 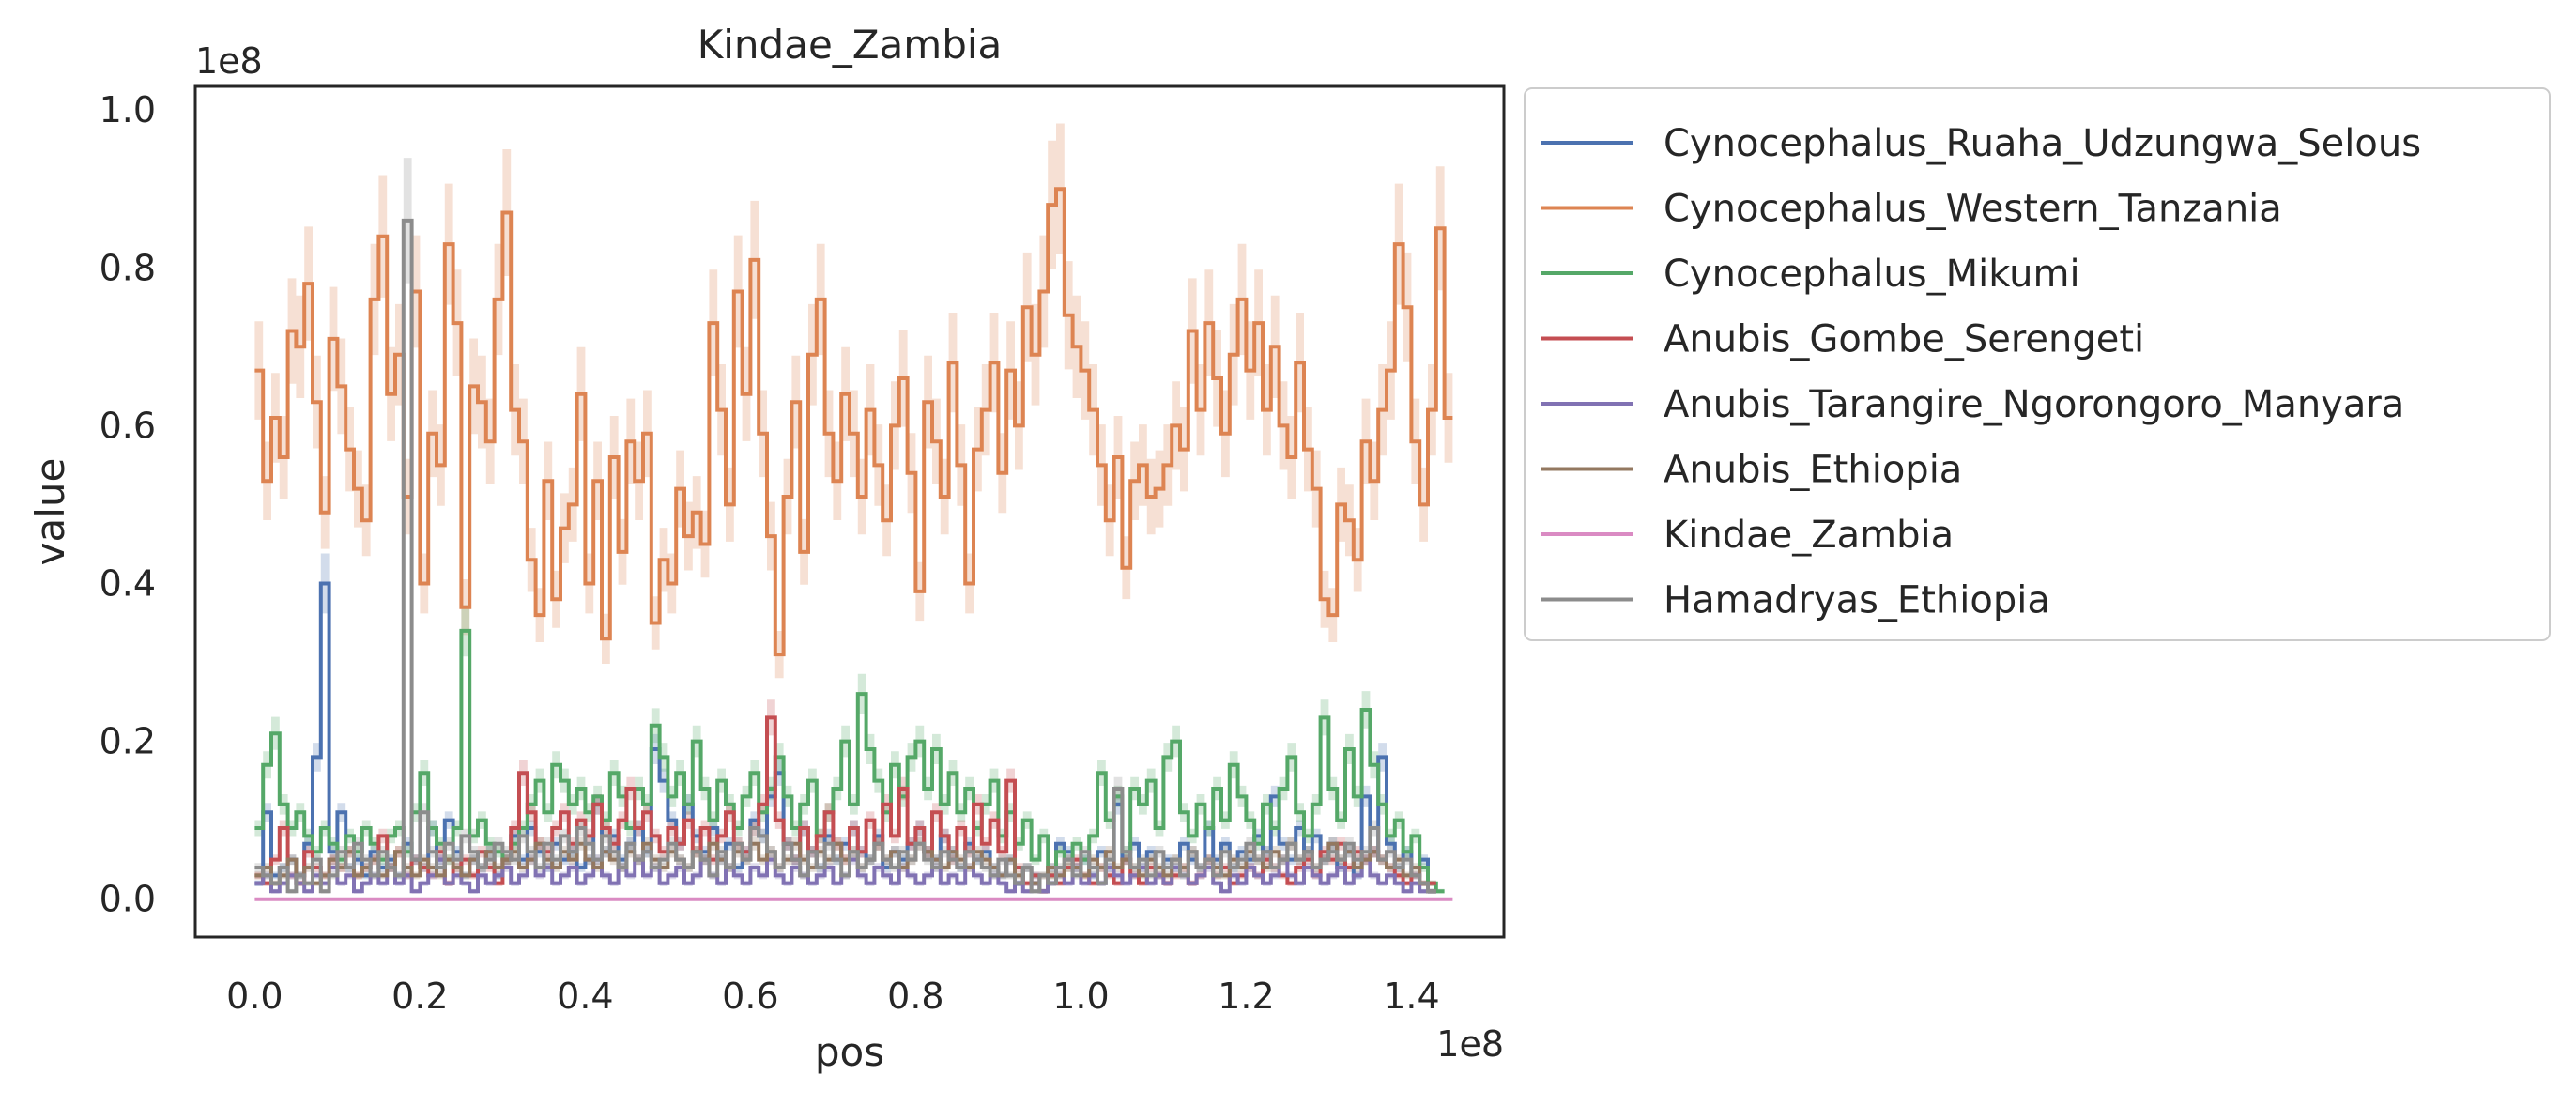 What do you see at coordinates (128, 267) in the screenshot?
I see `y-tick-label: 0.8` at bounding box center [128, 267].